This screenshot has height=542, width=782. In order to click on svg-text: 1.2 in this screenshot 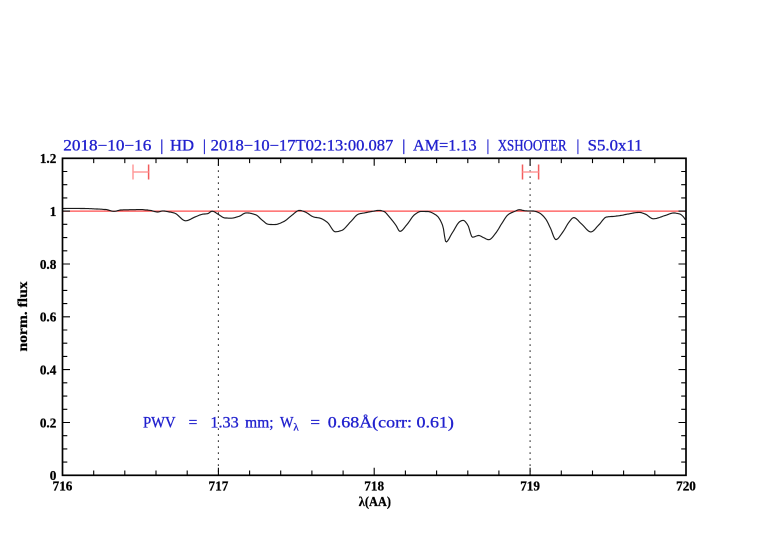, I will do `click(48, 158)`.